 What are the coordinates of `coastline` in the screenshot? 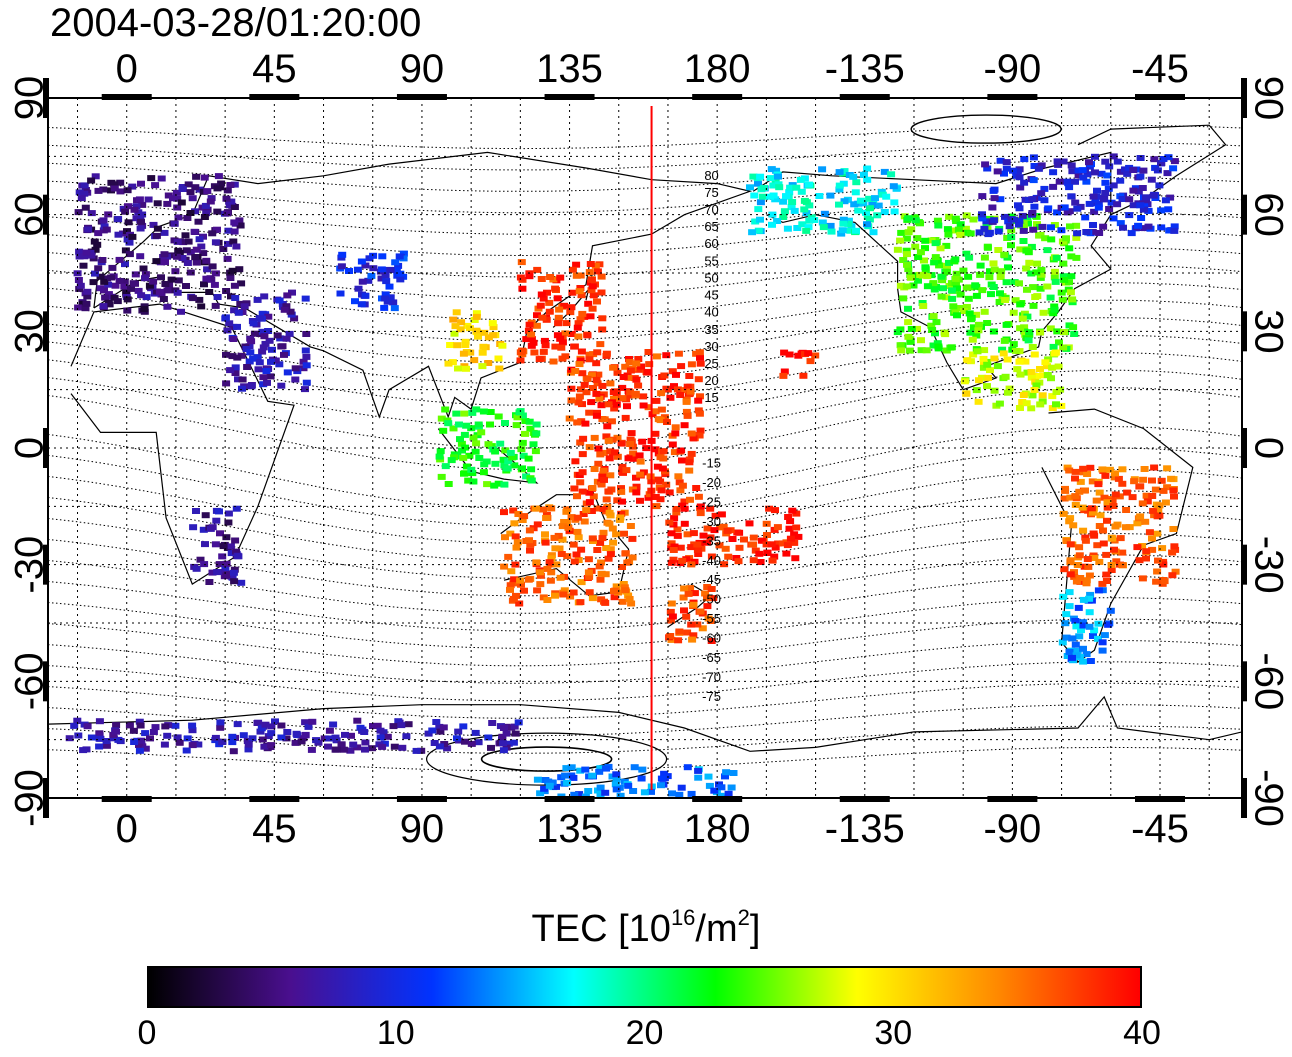 It's located at (182, 444).